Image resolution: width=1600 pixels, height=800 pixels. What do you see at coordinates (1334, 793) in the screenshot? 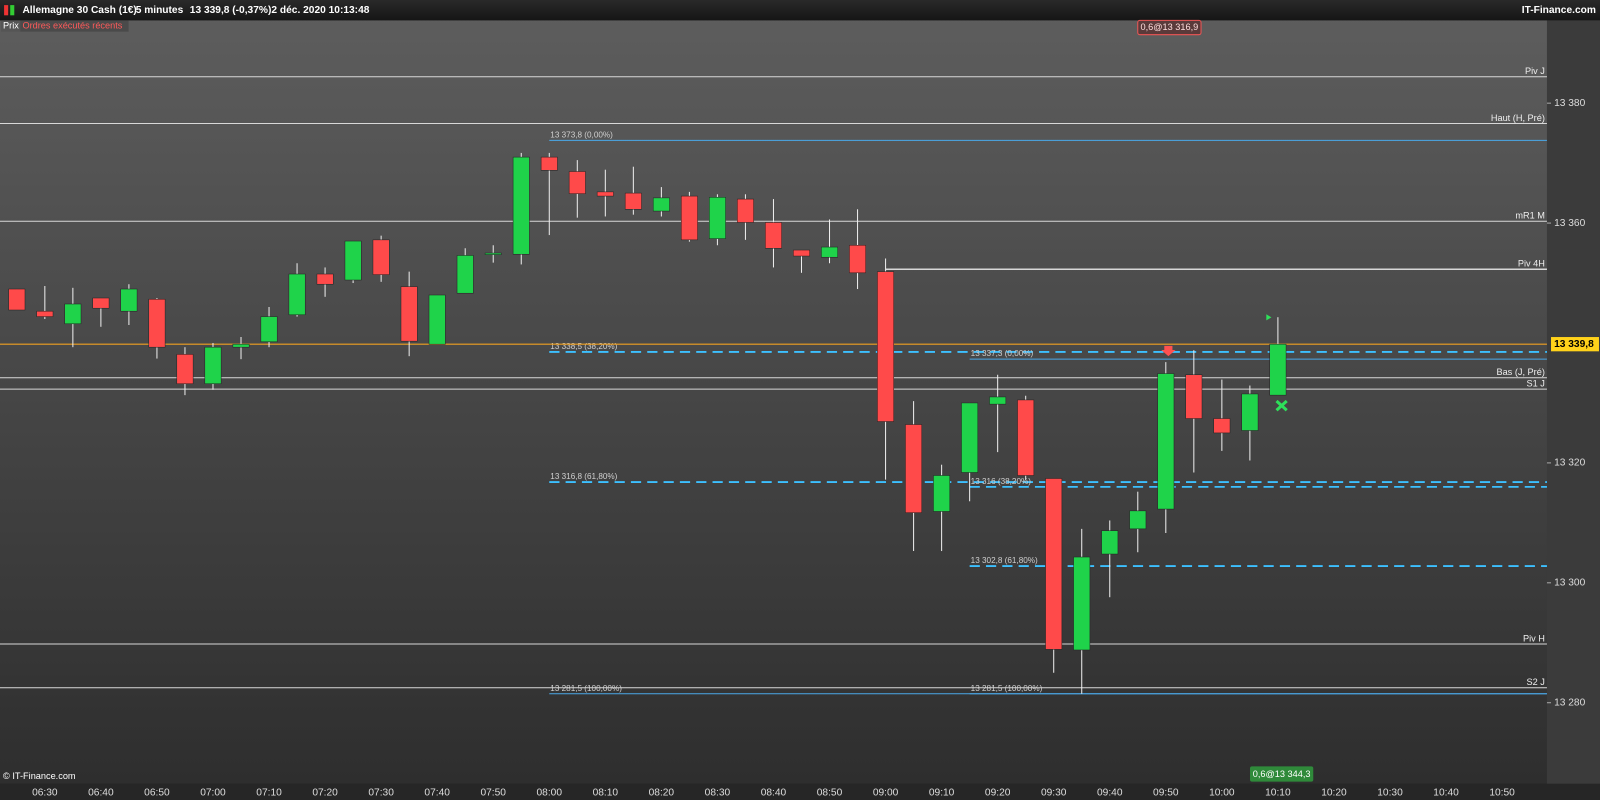
I see `x-tick-label: 10:20` at bounding box center [1334, 793].